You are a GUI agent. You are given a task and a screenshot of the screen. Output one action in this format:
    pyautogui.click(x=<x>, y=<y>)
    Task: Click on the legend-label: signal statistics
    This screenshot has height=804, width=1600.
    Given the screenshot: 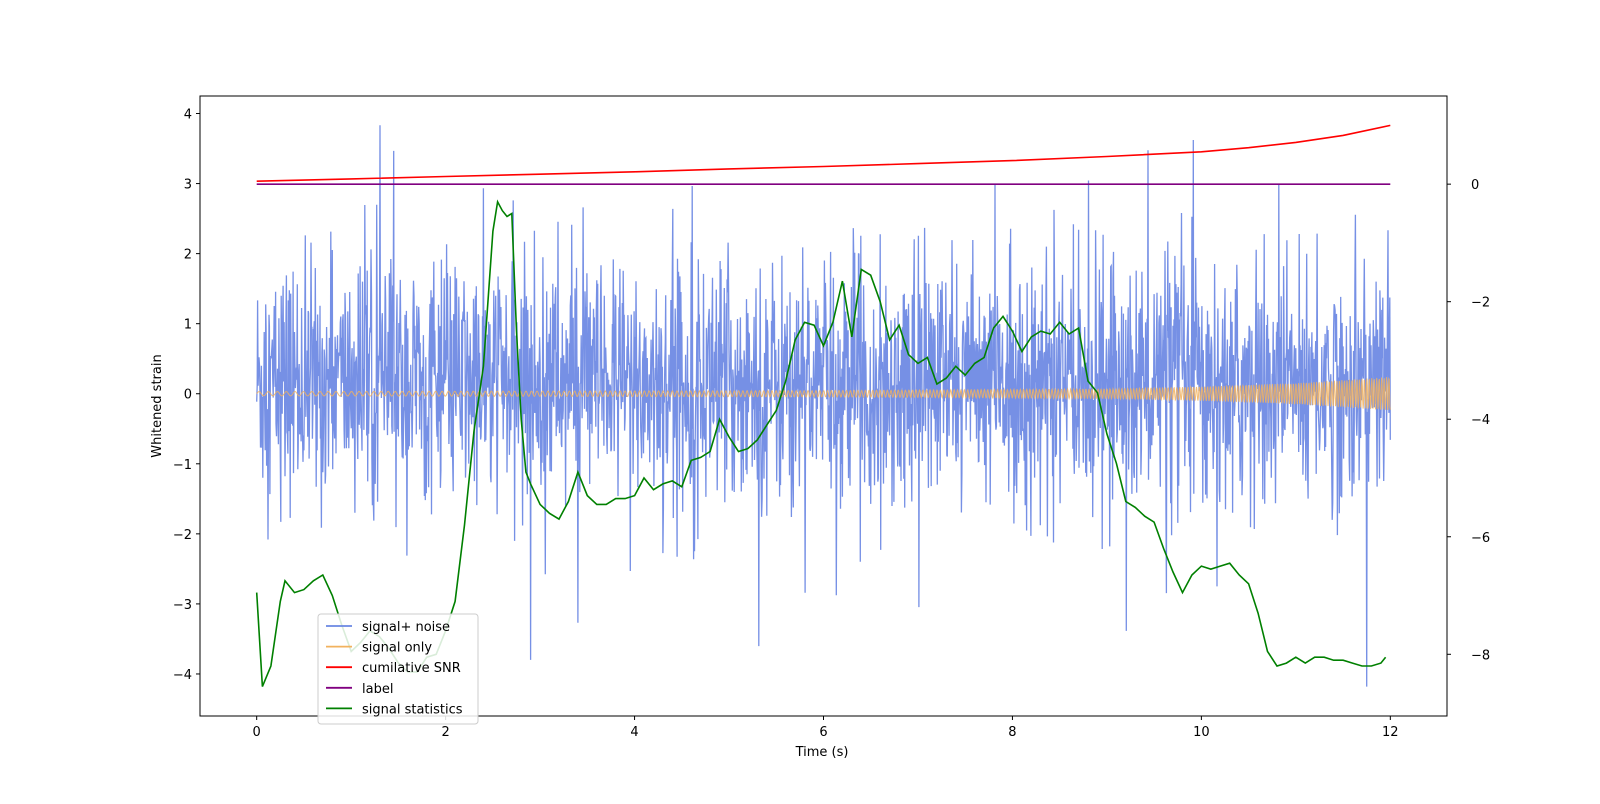 What is the action you would take?
    pyautogui.click(x=412, y=709)
    